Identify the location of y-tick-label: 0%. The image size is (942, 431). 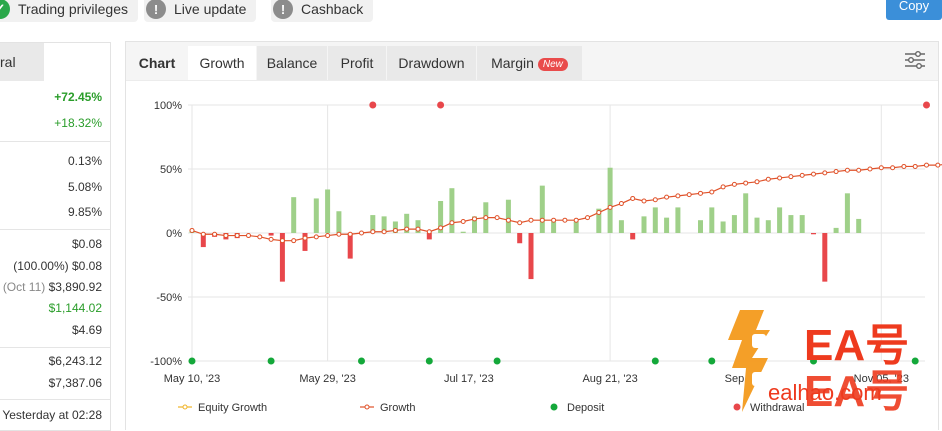
(174, 234).